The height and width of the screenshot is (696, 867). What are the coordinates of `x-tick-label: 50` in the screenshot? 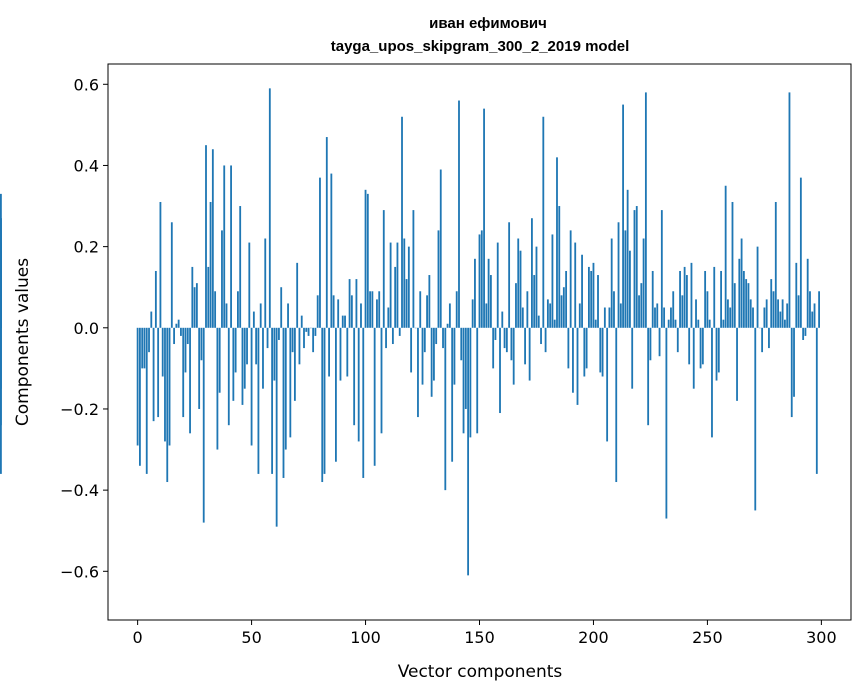 It's located at (251, 637).